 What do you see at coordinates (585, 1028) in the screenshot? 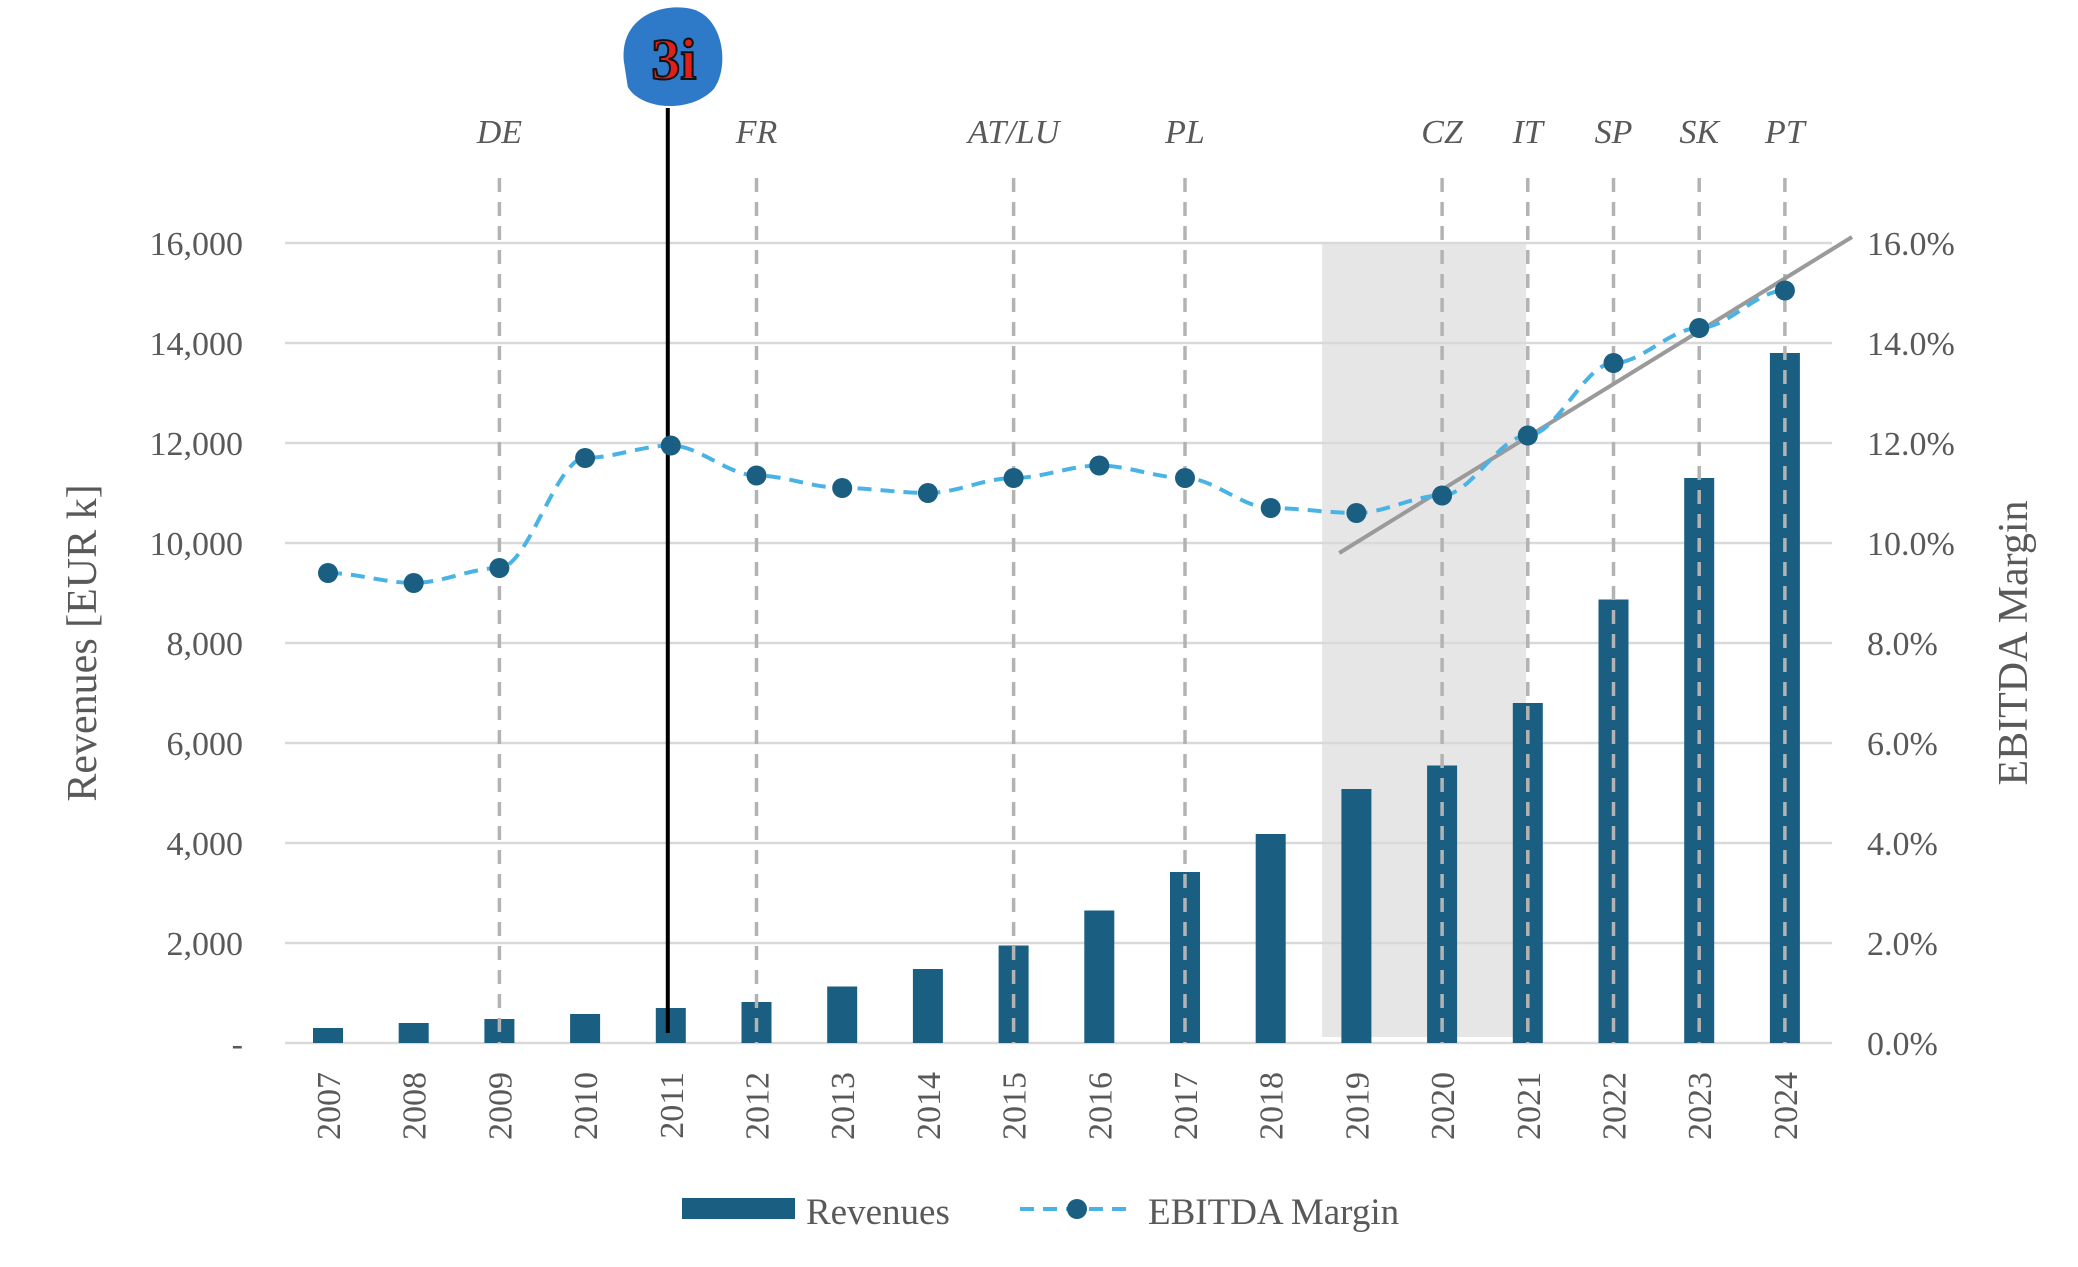
I see `revenue-bar-2010` at bounding box center [585, 1028].